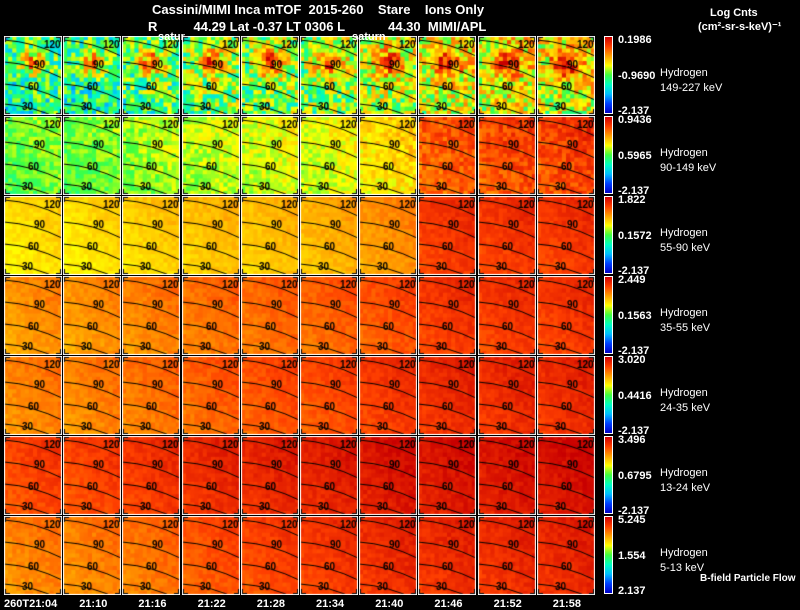 This screenshot has width=800, height=610. I want to click on colorbar-min-label: 2.137, so click(632, 591).